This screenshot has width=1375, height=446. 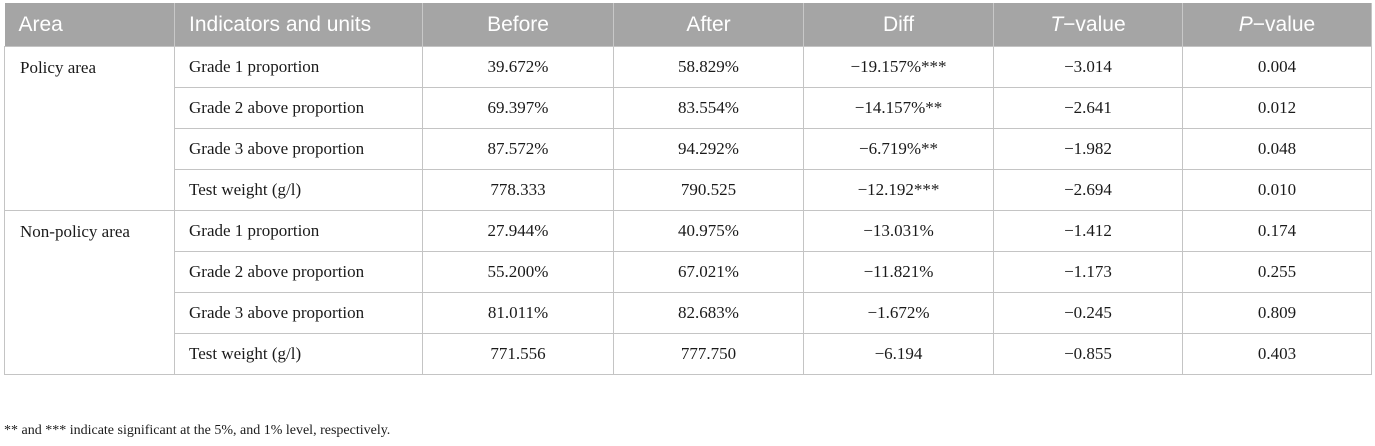 What do you see at coordinates (1088, 312) in the screenshot?
I see `t-value-cell: −0.245` at bounding box center [1088, 312].